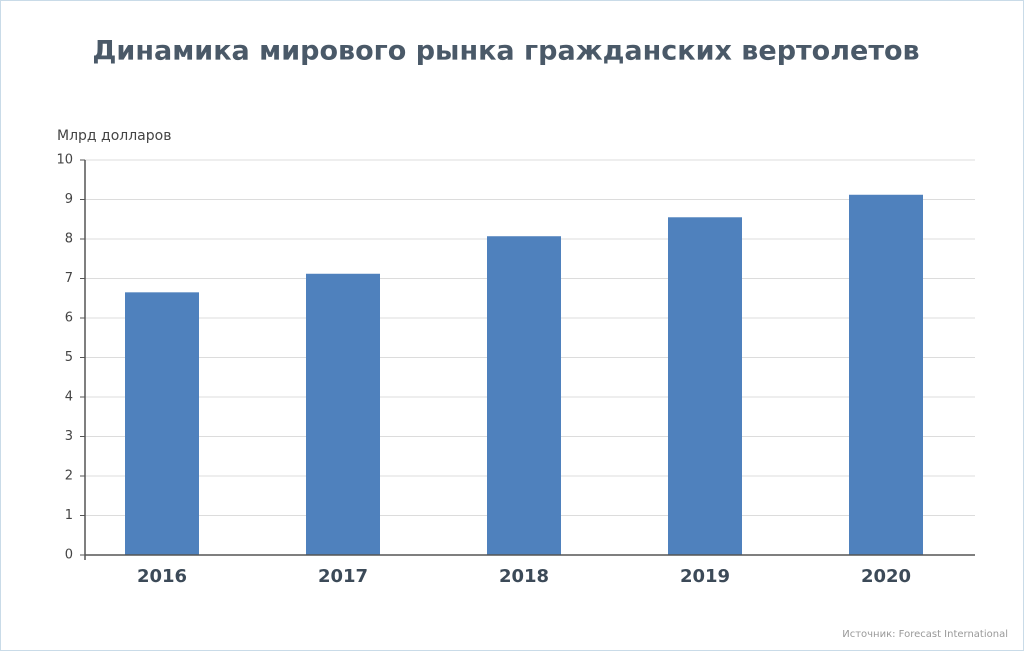 The height and width of the screenshot is (651, 1024). Describe the element at coordinates (69, 436) in the screenshot. I see `y-tick-label: 3` at that location.